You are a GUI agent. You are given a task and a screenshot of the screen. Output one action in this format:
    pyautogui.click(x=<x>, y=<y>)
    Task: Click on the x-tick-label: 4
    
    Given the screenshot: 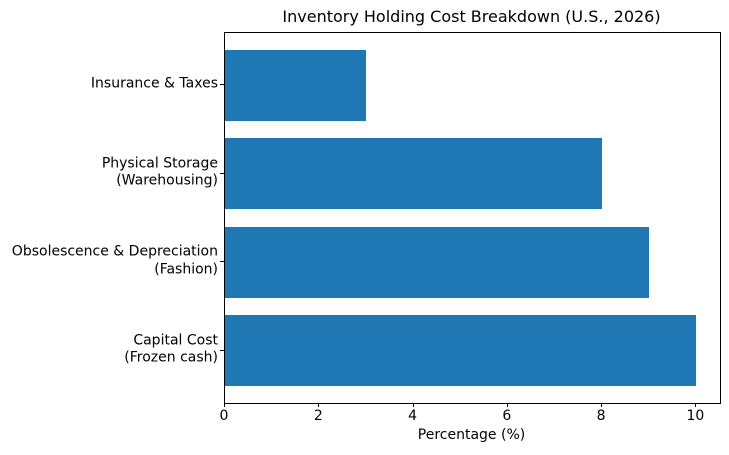 What is the action you would take?
    pyautogui.click(x=413, y=416)
    